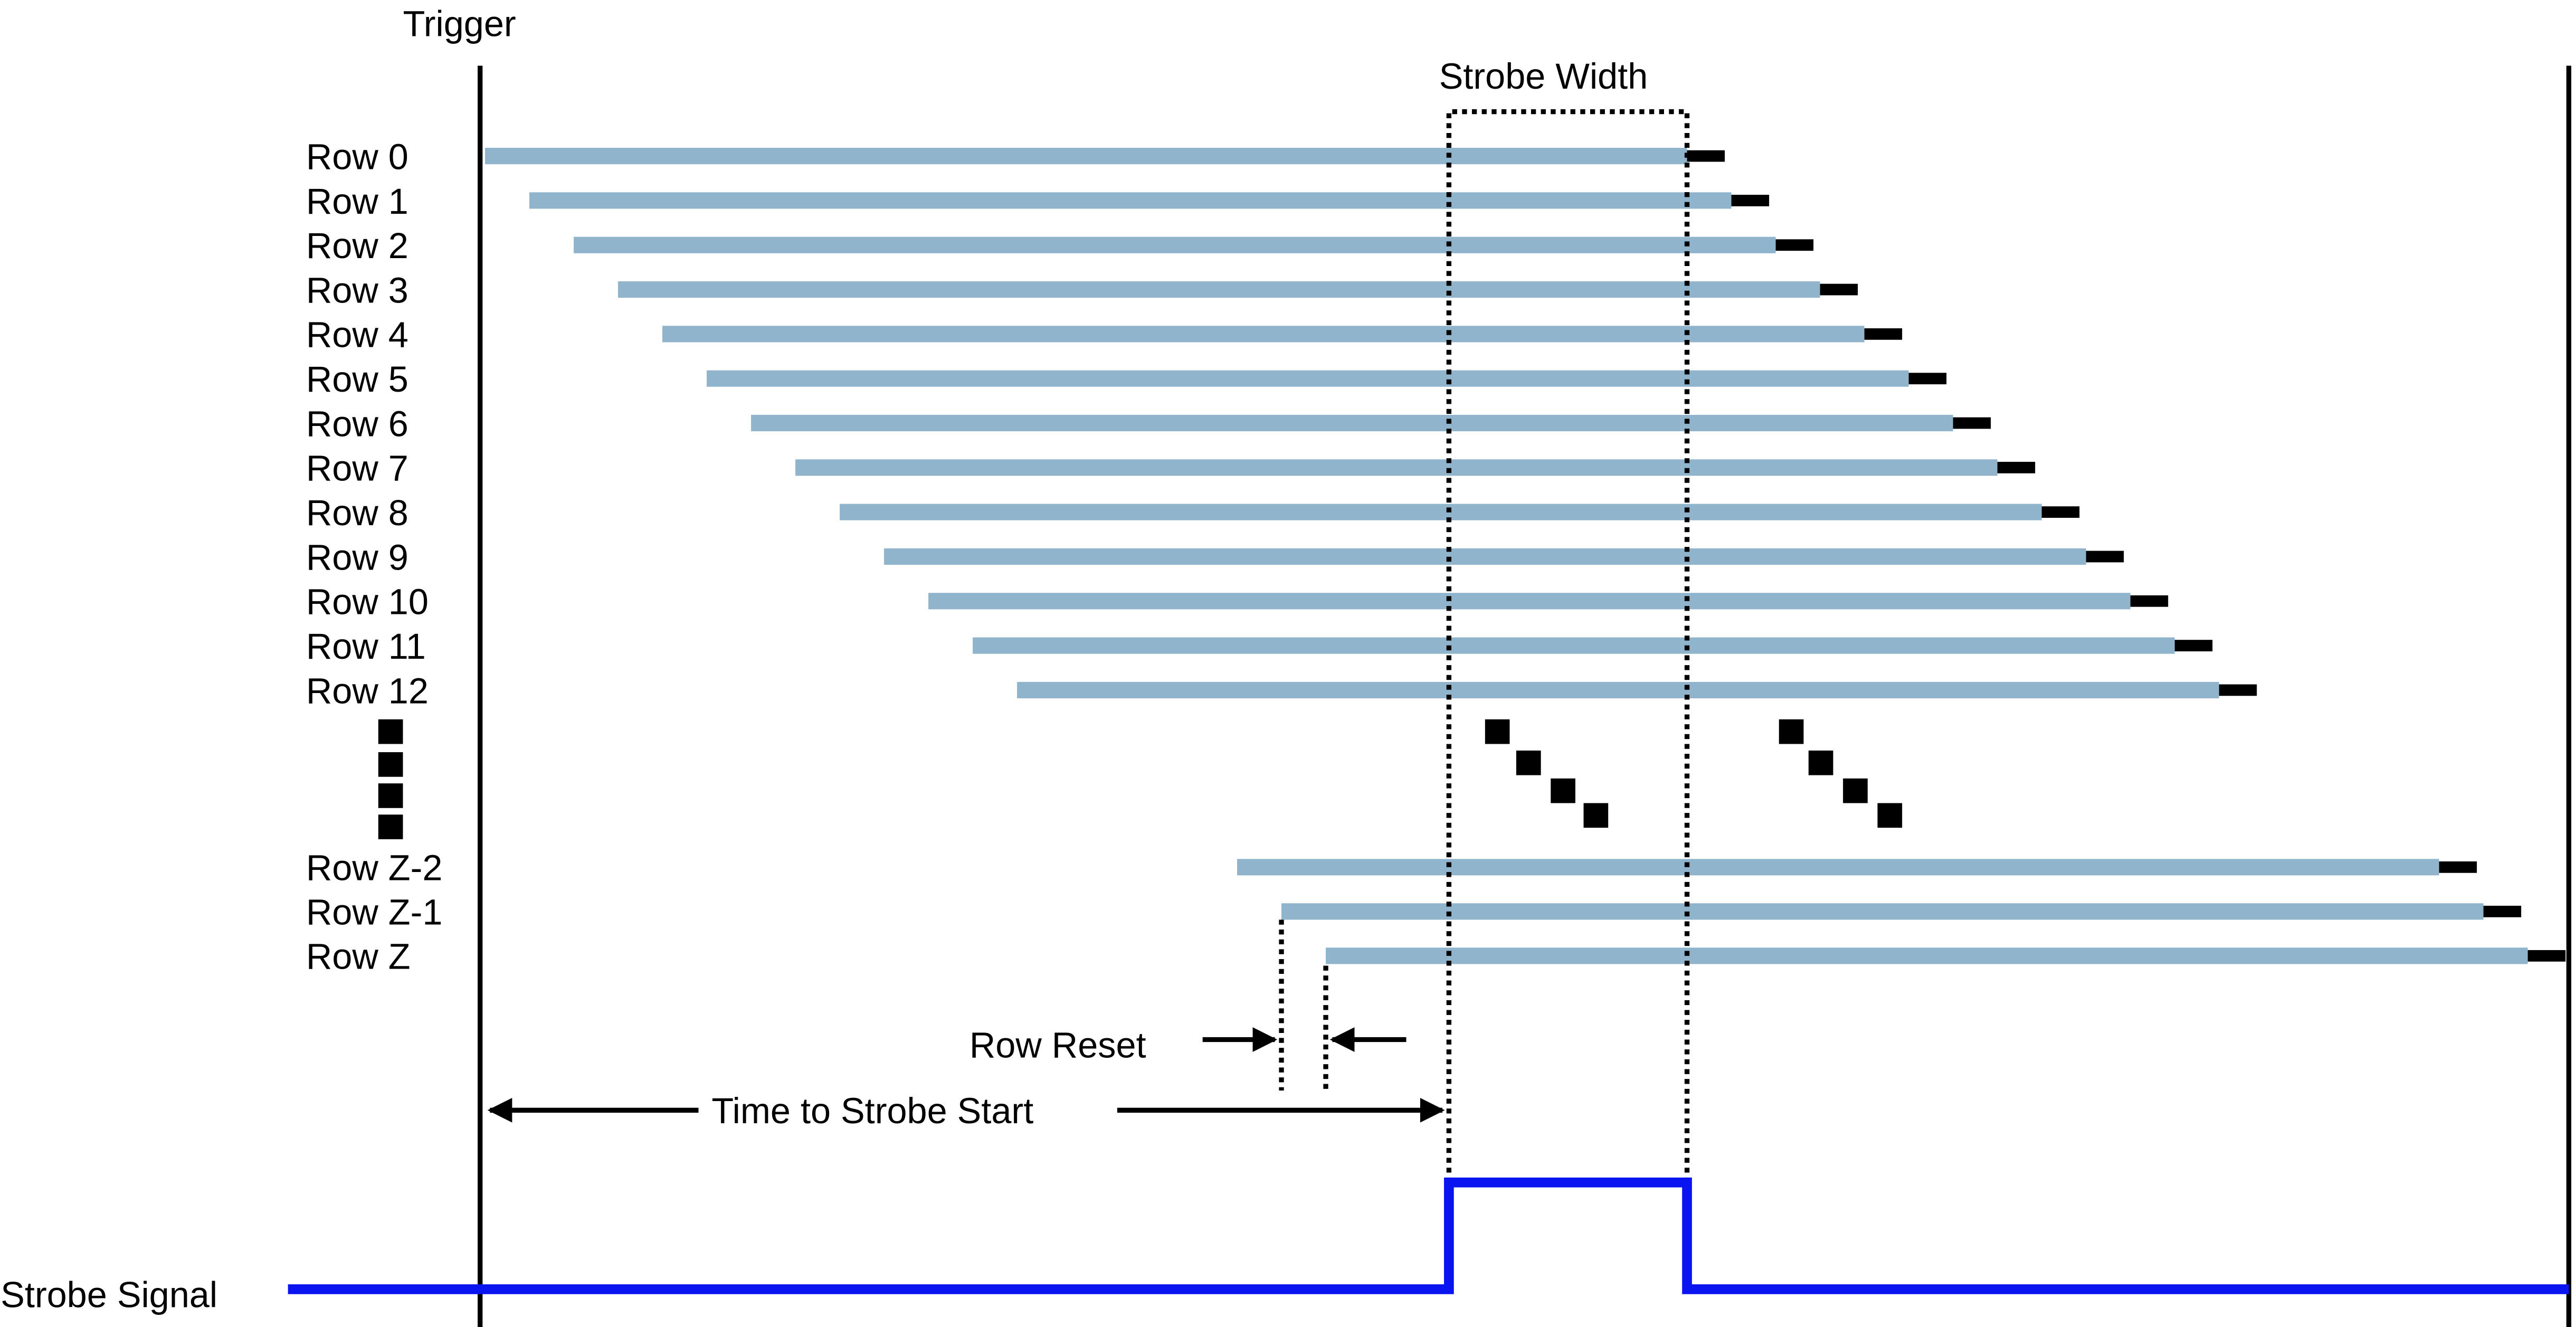  What do you see at coordinates (357, 557) in the screenshot?
I see `row-label: Row 9` at bounding box center [357, 557].